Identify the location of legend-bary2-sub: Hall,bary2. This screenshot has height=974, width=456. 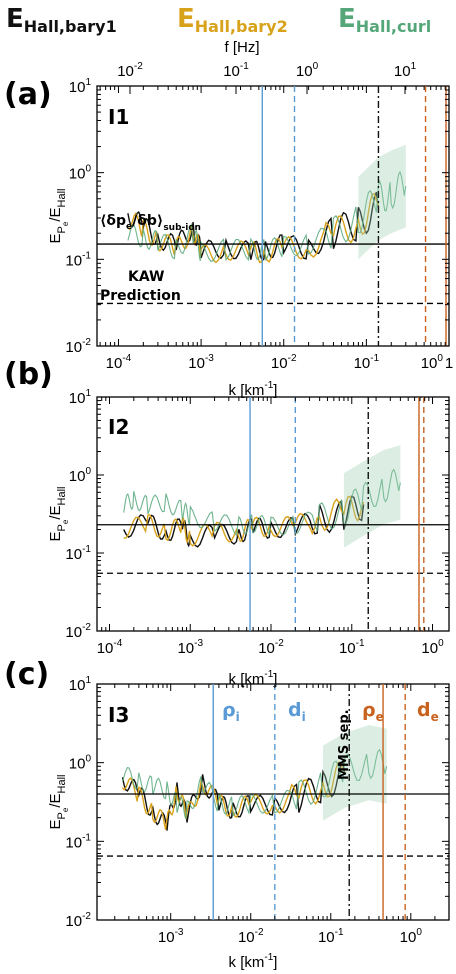
(241, 26).